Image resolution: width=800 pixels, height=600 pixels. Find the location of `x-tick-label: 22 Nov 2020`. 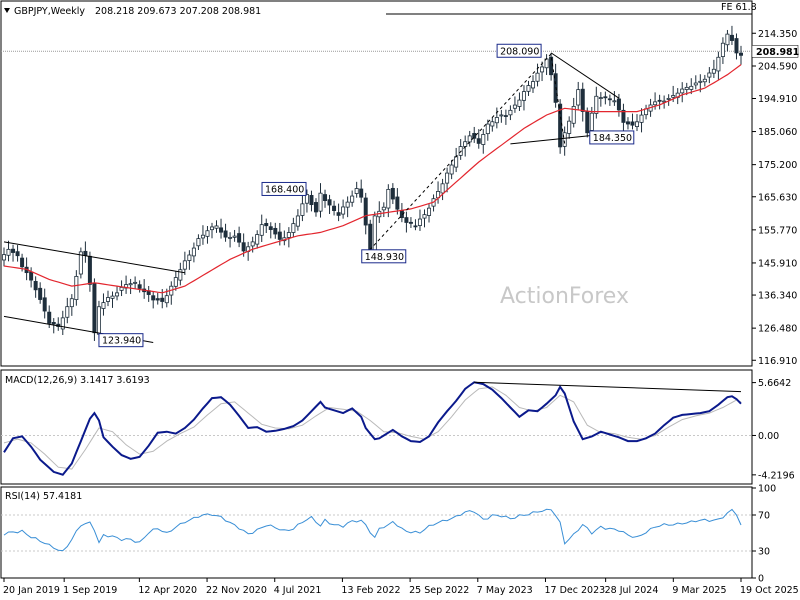

x-tick-label: 22 Nov 2020 is located at coordinates (236, 590).